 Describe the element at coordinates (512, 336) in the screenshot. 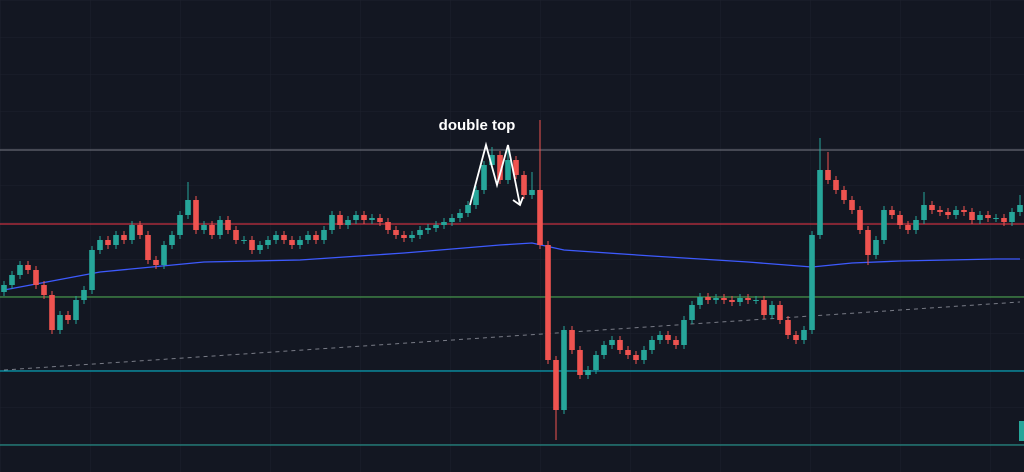

I see `trend-line` at that location.